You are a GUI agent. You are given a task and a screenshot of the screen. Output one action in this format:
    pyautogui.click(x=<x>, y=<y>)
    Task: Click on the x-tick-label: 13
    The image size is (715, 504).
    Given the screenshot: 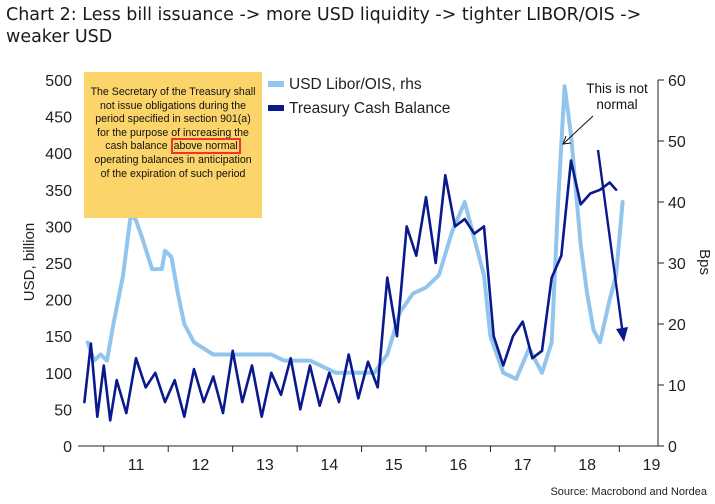 What is the action you would take?
    pyautogui.click(x=265, y=465)
    